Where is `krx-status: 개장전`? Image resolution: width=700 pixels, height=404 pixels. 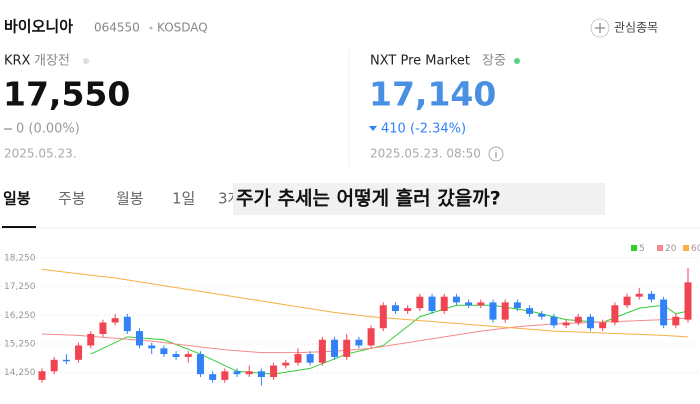 krx-status: 개장전 is located at coordinates (52, 61).